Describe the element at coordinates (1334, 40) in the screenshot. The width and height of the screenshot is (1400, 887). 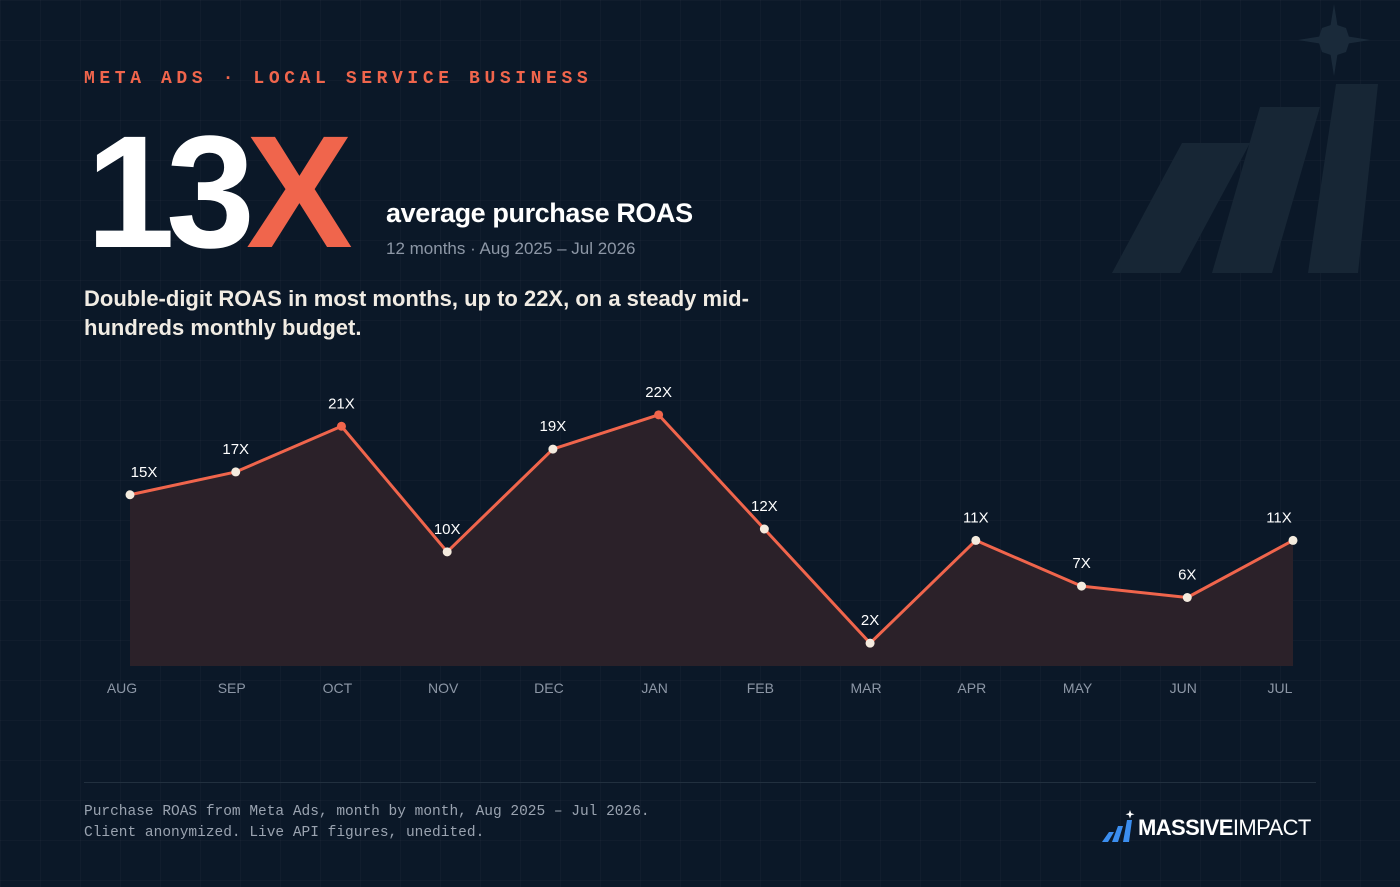
I see `star-icon` at that location.